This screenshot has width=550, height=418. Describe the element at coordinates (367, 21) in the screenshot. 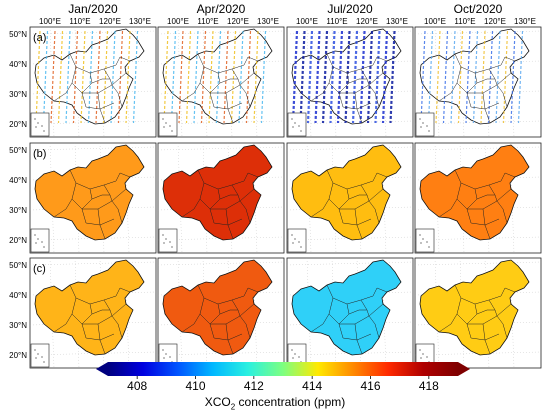

I see `longitude-tick-label: 120°E` at that location.